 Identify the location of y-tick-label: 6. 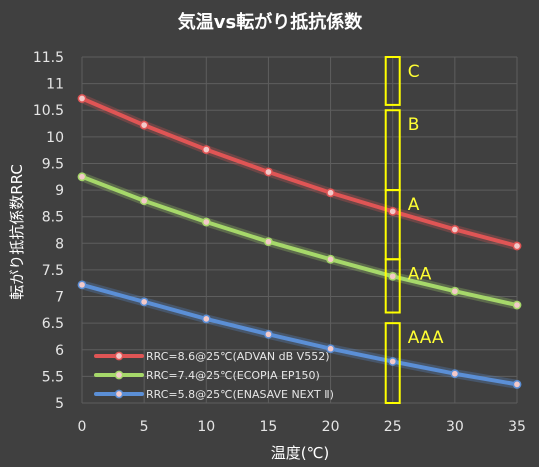
(59, 351).